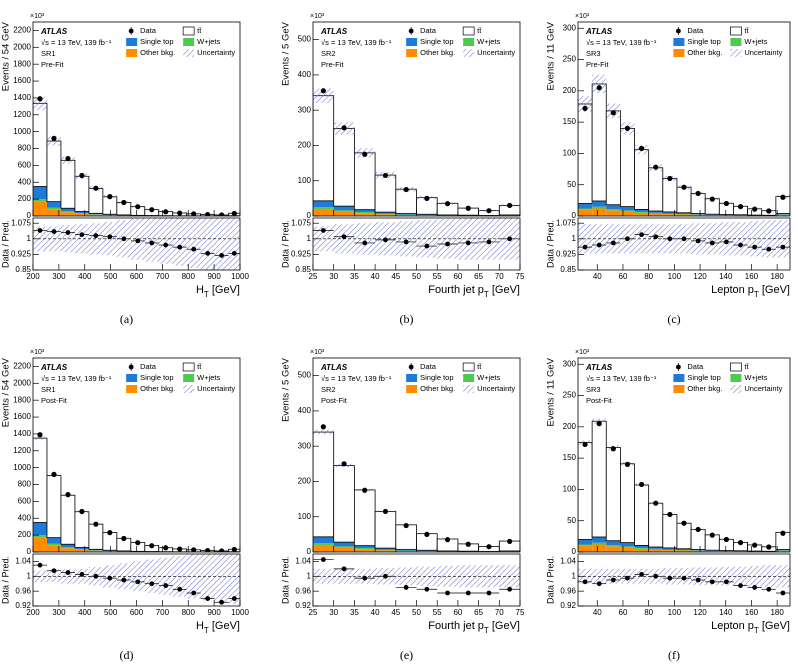 The height and width of the screenshot is (669, 798). Describe the element at coordinates (750, 291) in the screenshot. I see `x-axis-label: Lepton pT [GeV]` at that location.